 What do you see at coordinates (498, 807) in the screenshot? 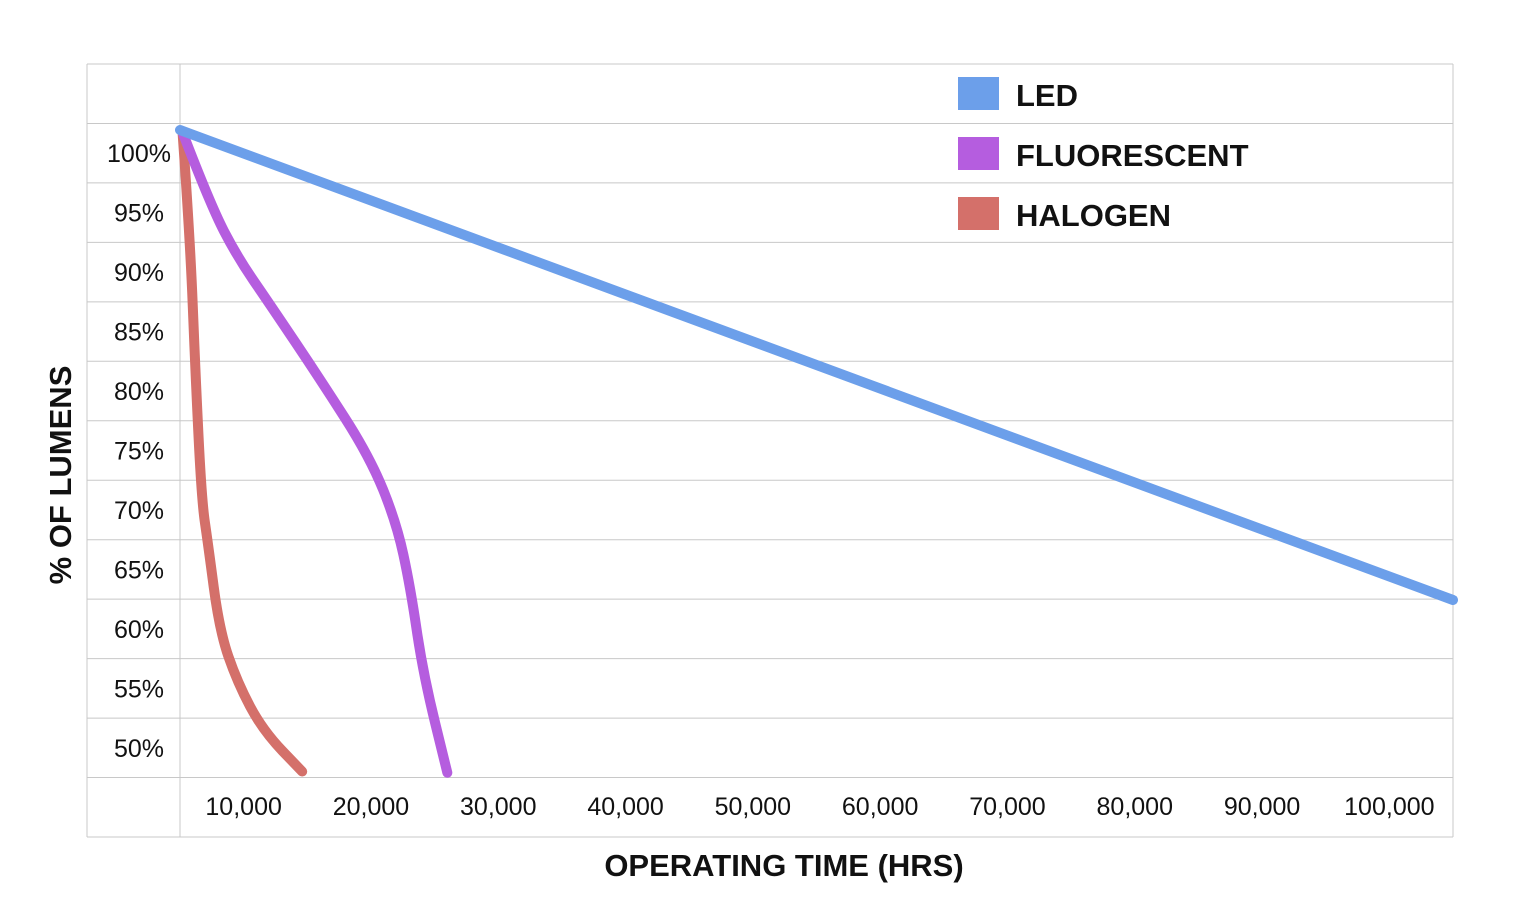
I see `x-tick-label: 30,000` at bounding box center [498, 807].